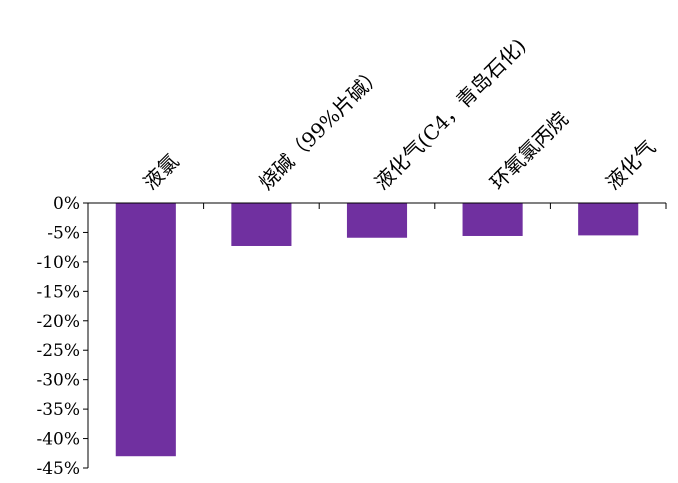  Describe the element at coordinates (58, 292) in the screenshot. I see `y-tick-label: -15%` at that location.